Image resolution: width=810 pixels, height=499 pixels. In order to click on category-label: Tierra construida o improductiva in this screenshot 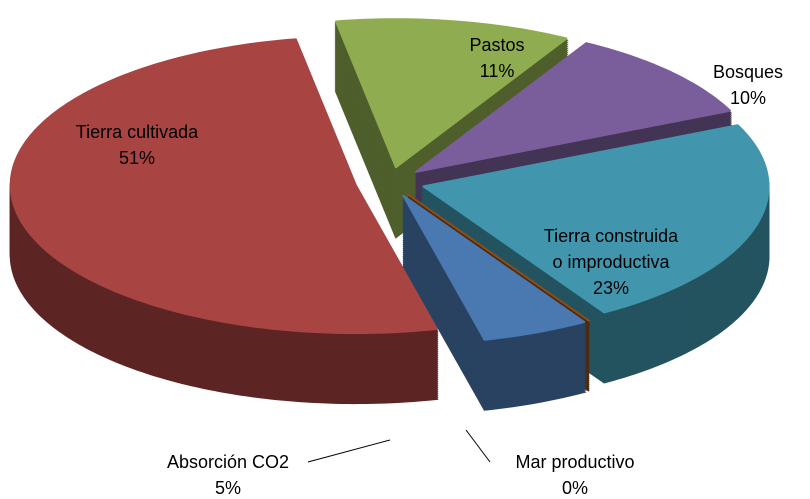, I will do `click(611, 249)`.